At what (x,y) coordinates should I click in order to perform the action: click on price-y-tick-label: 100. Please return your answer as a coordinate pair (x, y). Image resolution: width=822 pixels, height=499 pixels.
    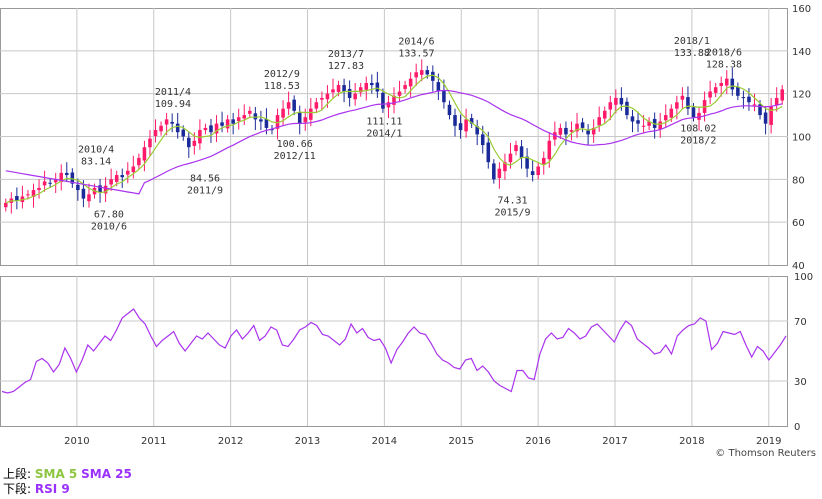
    Looking at the image, I should click on (801, 138).